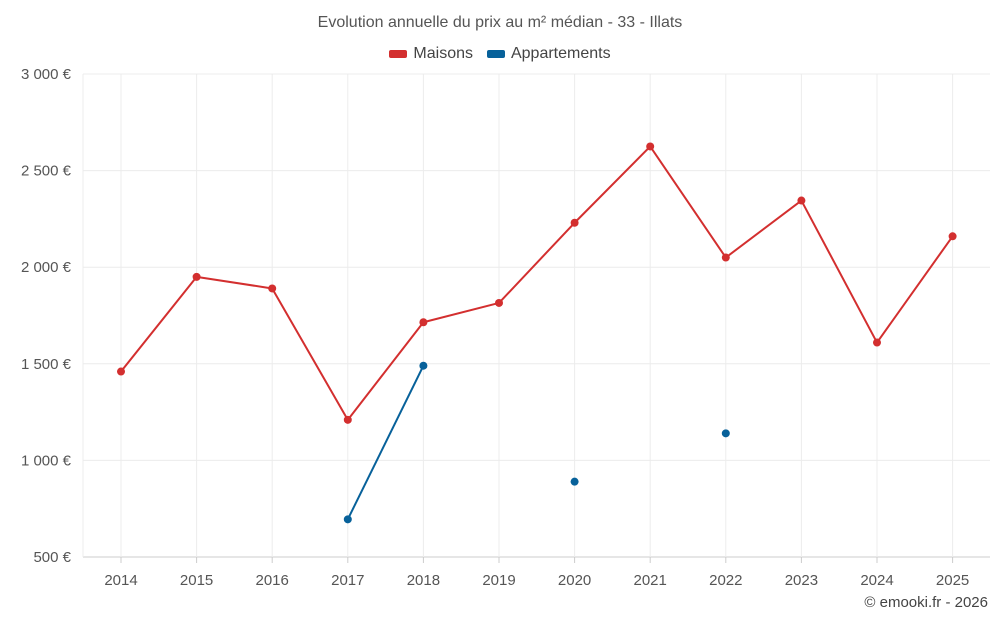 The height and width of the screenshot is (625, 1000). What do you see at coordinates (725, 580) in the screenshot?
I see `x-tick-label: 2022` at bounding box center [725, 580].